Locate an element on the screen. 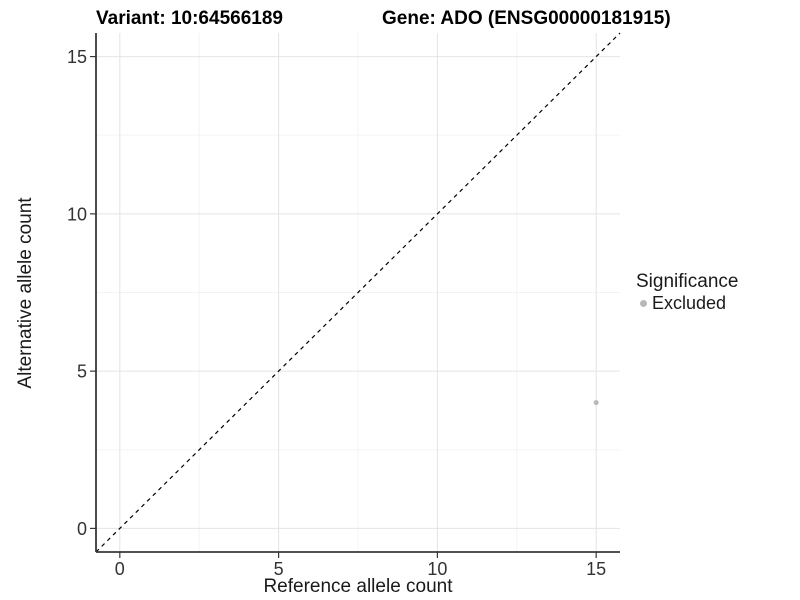 This screenshot has height=600, width=800. legend-title: Significance is located at coordinates (687, 281).